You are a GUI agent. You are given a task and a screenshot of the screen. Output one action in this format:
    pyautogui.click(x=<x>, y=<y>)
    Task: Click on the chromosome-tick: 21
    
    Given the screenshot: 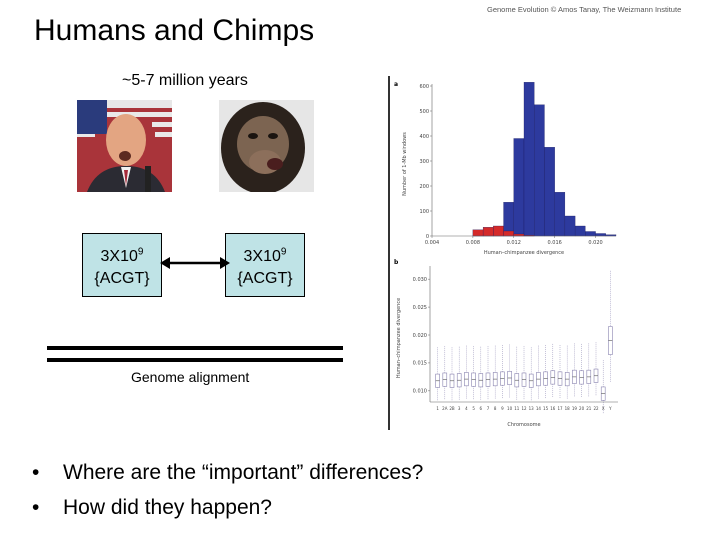 What is the action you would take?
    pyautogui.click(x=589, y=408)
    